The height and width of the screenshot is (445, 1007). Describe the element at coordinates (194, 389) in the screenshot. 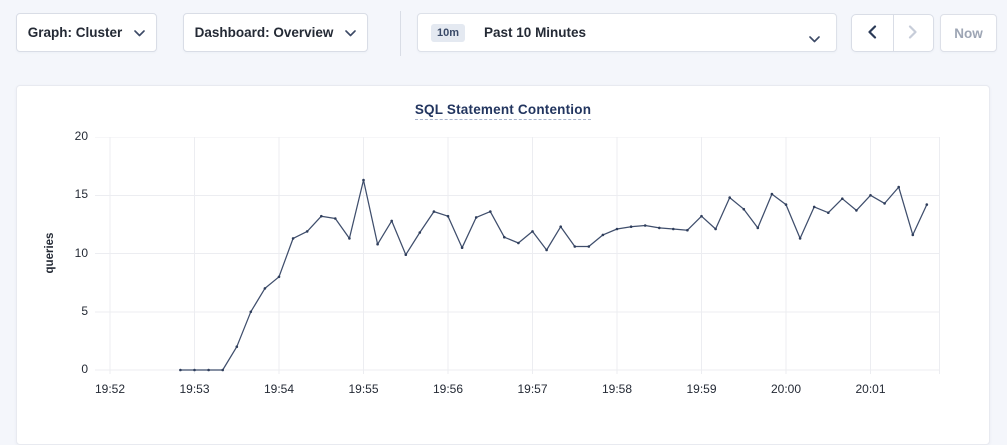

I see `x-axis-tick: 19:53` at that location.